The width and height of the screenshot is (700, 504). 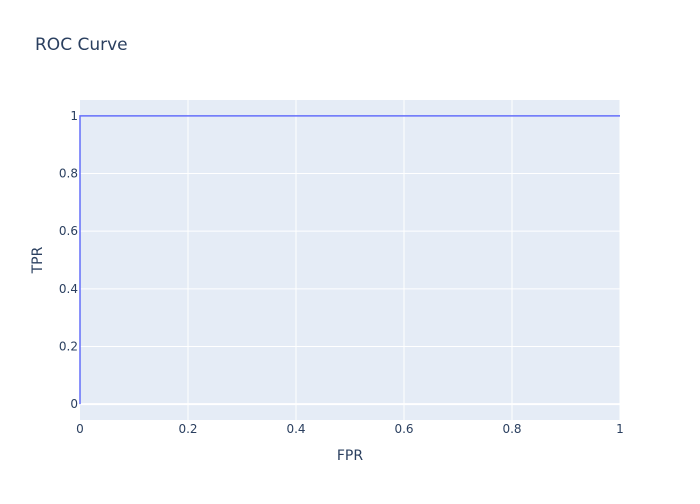 I want to click on x-tick-label: 0.4, so click(x=295, y=429).